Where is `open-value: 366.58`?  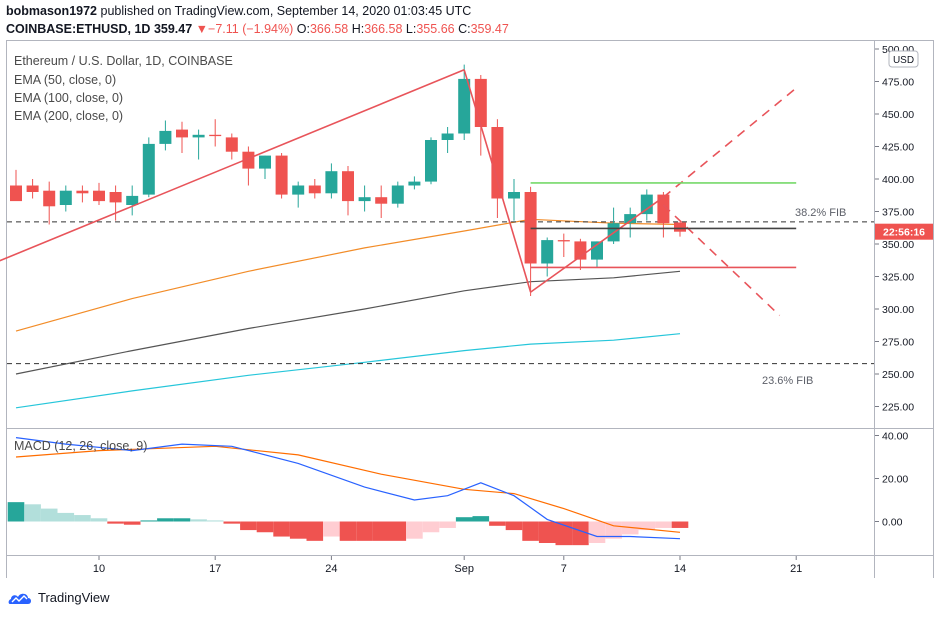
open-value: 366.58 is located at coordinates (329, 29).